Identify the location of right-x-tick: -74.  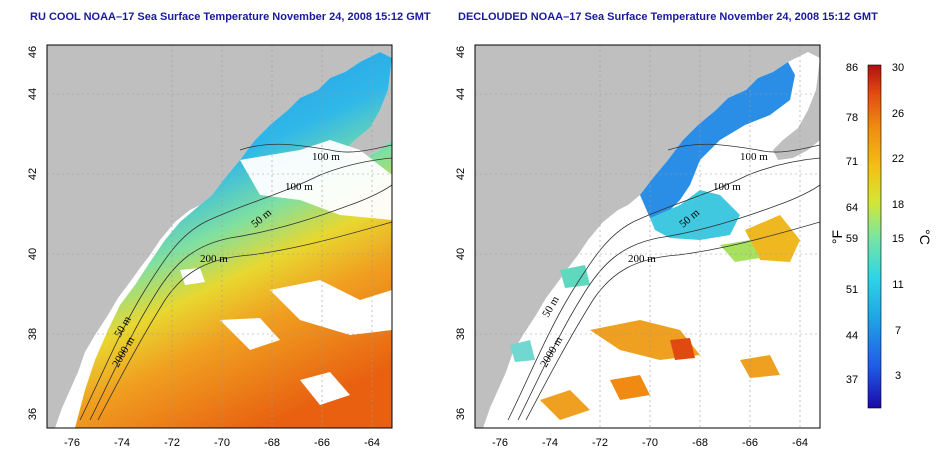
(550, 443).